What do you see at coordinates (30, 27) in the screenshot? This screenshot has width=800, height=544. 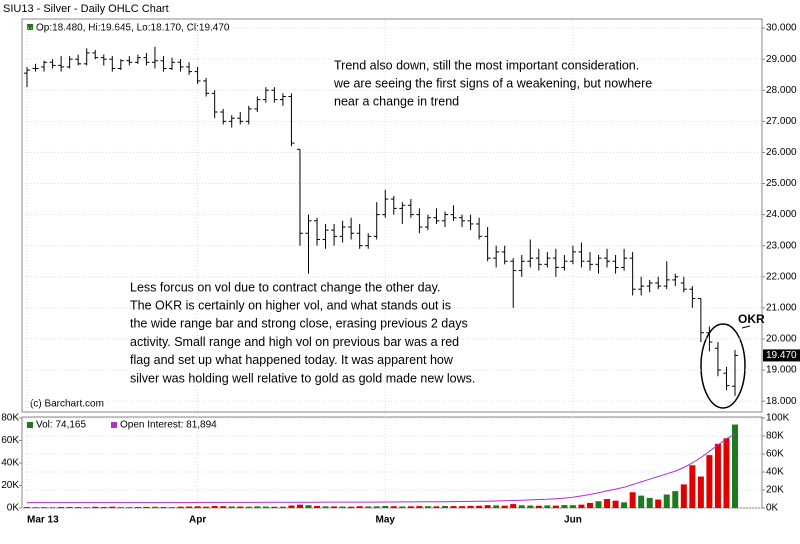 I see `info-swatch` at bounding box center [30, 27].